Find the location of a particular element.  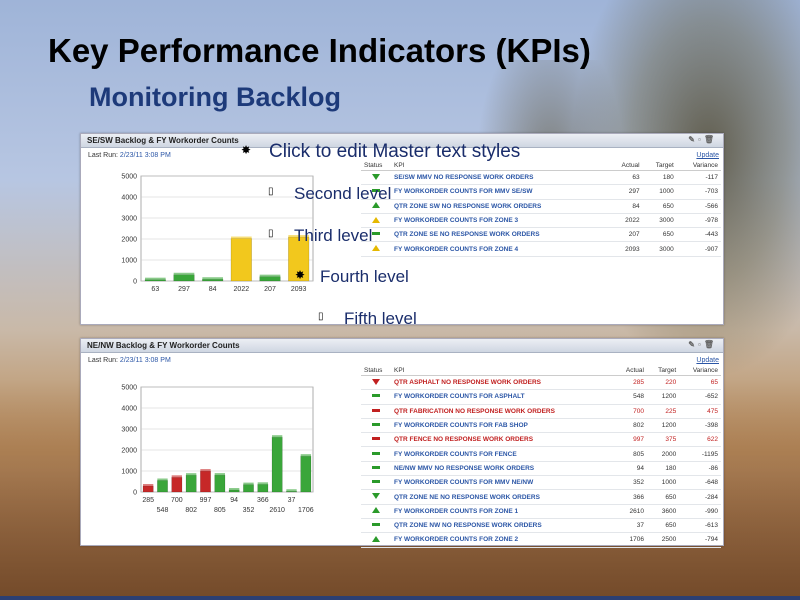

x-tick-label: 2610 is located at coordinates (277, 510).